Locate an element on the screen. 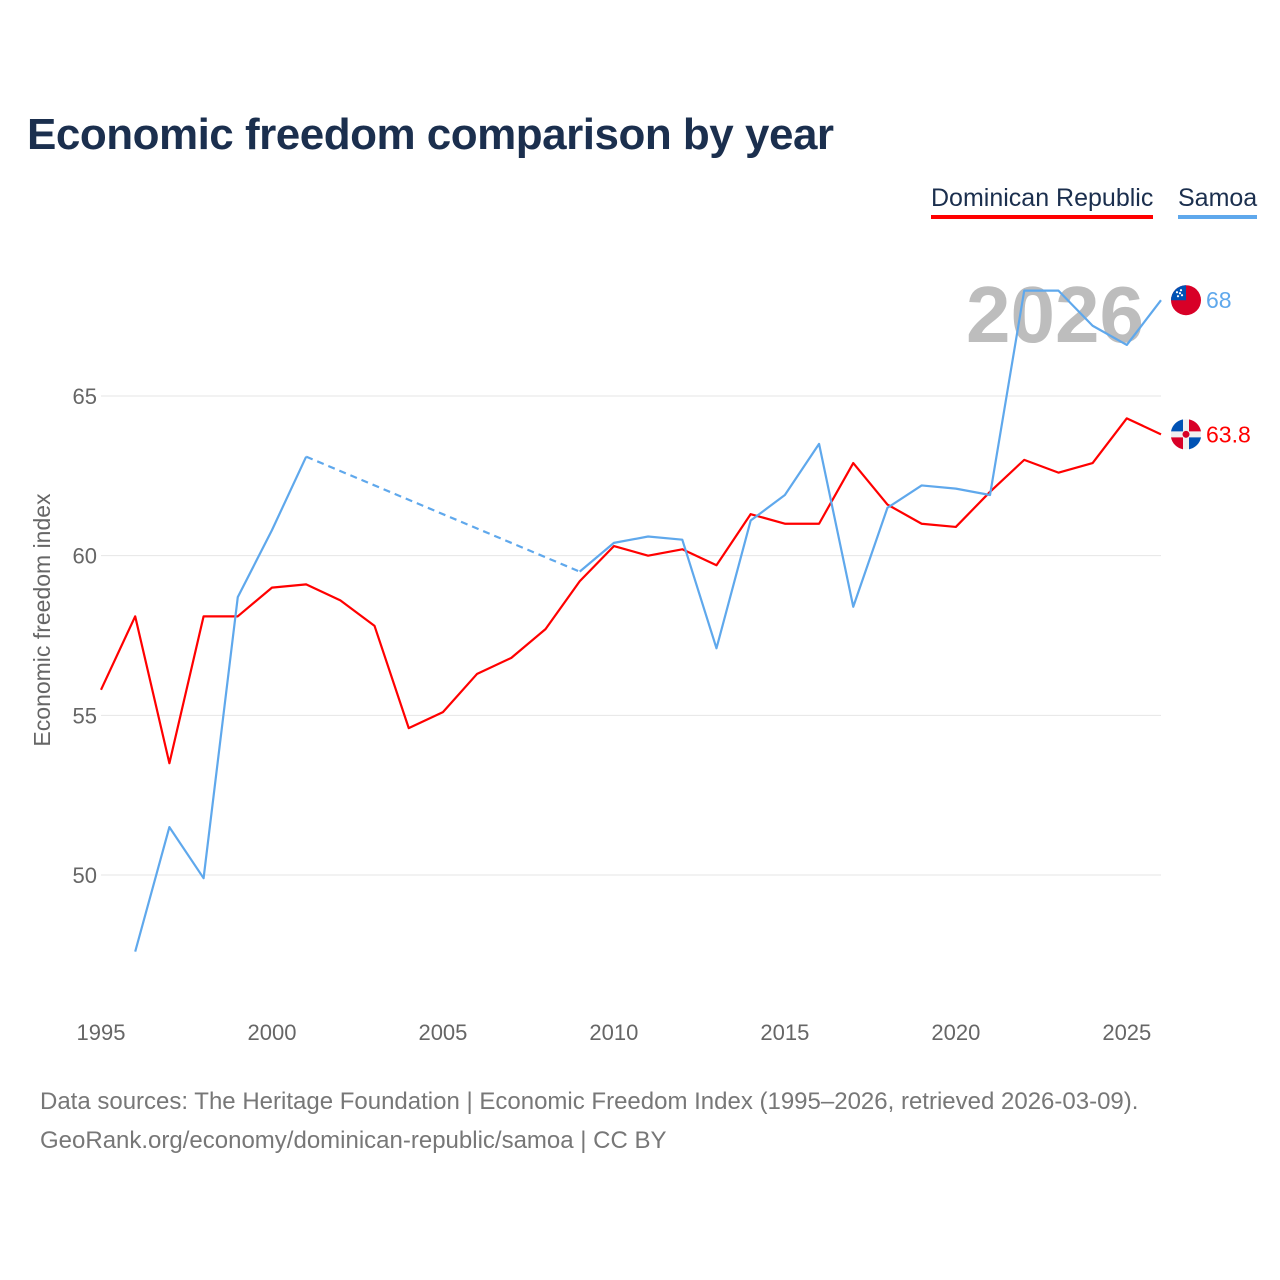 The width and height of the screenshot is (1280, 1280). y-tick-label: 50 is located at coordinates (85, 875).